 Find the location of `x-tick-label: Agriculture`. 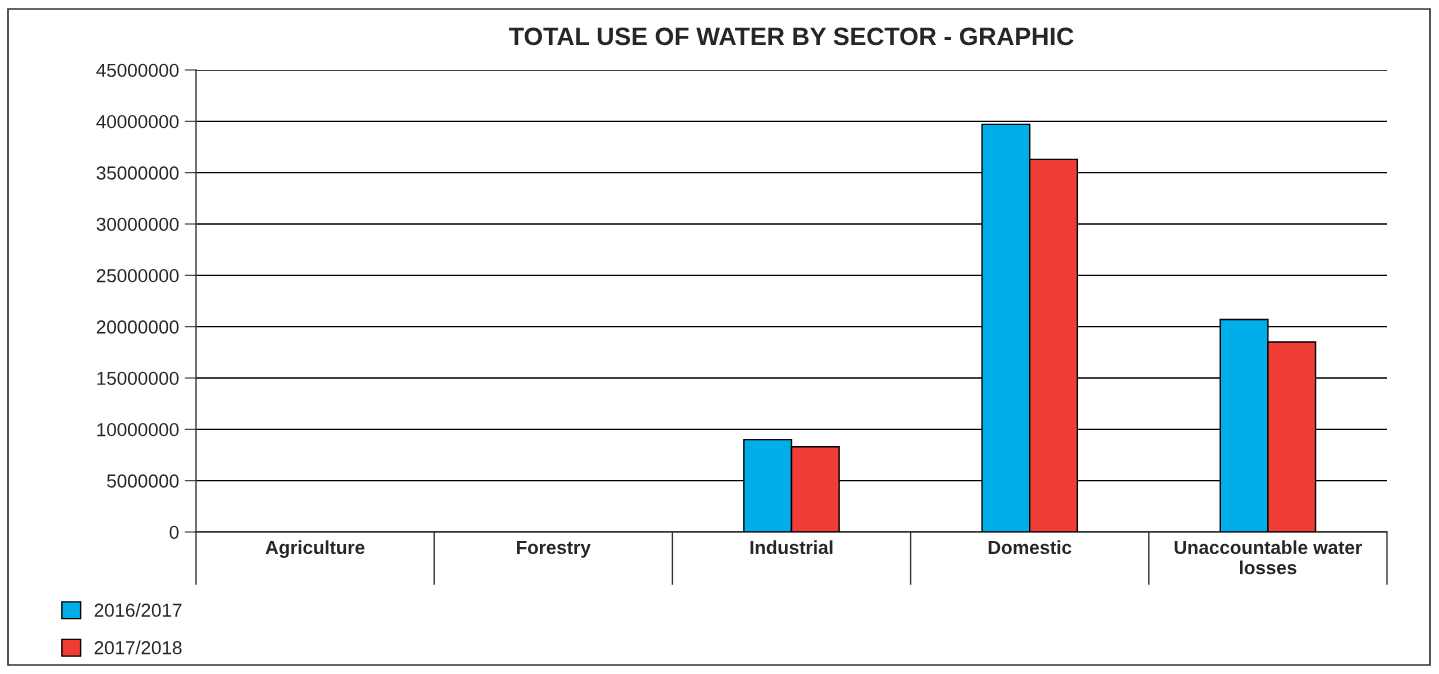

x-tick-label: Agriculture is located at coordinates (315, 549).